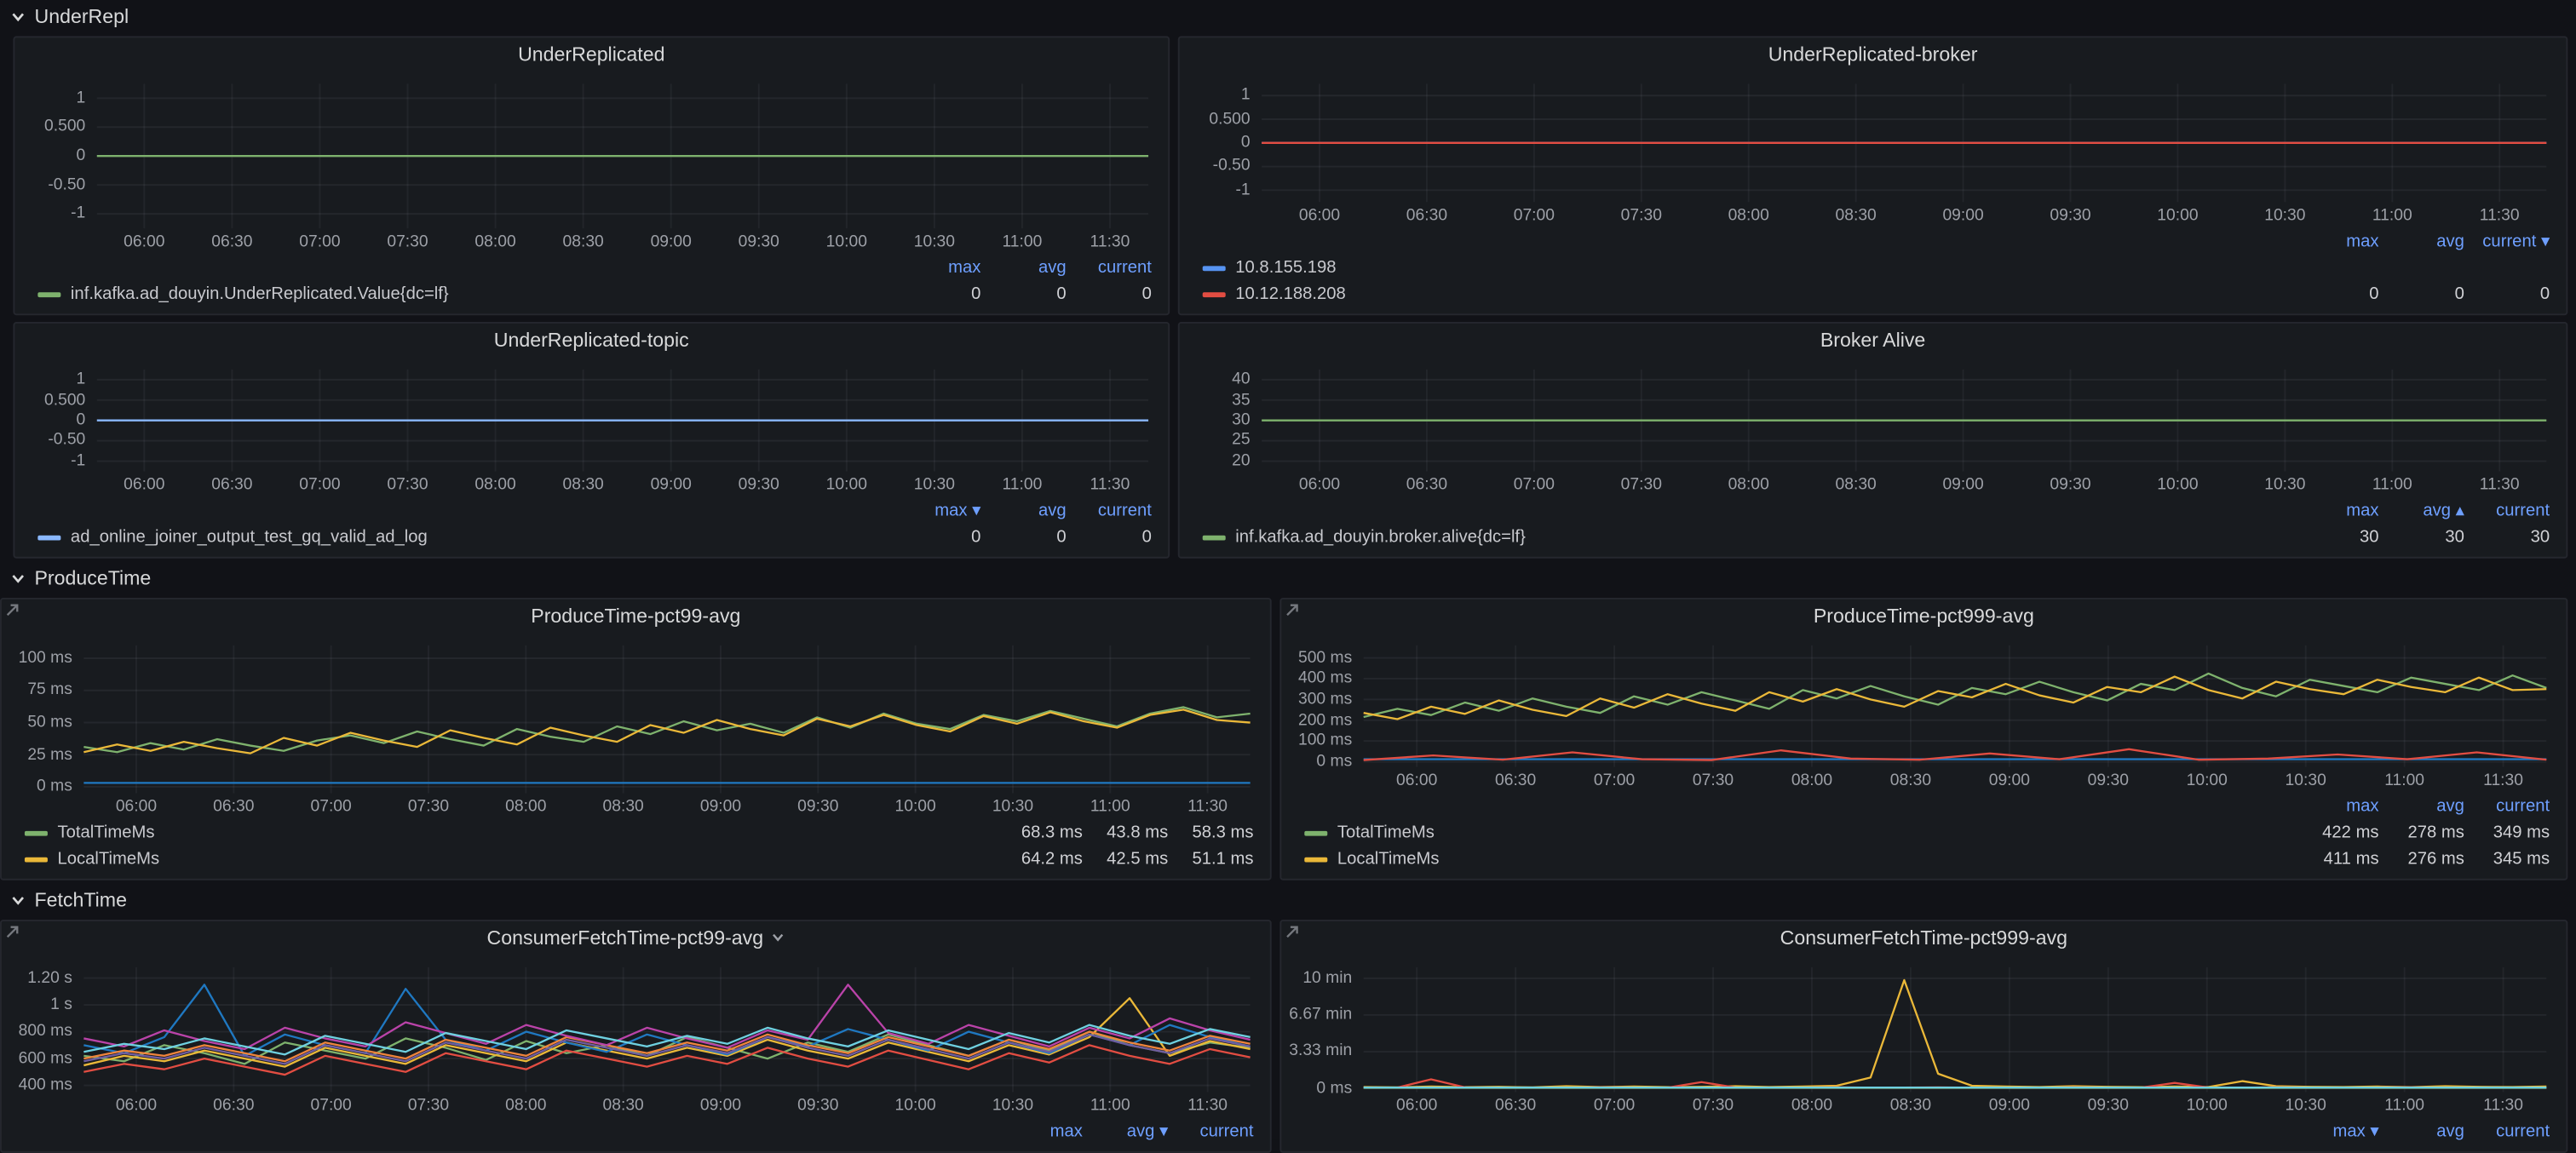 This screenshot has width=2576, height=1153. What do you see at coordinates (1924, 937) in the screenshot?
I see `panel-title: ConsumerFetchTime-pct999-avg` at bounding box center [1924, 937].